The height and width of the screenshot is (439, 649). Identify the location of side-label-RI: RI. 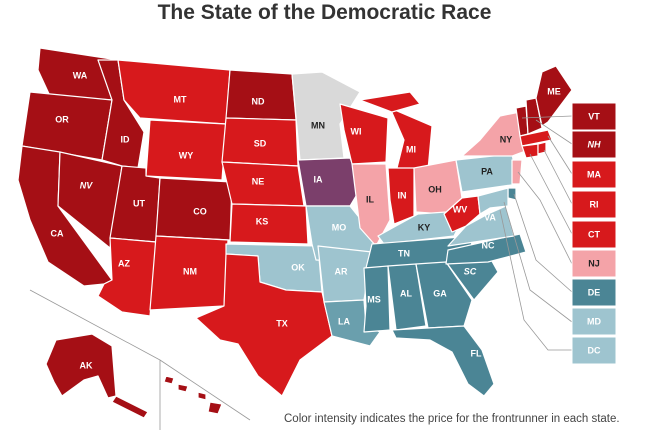
(594, 204).